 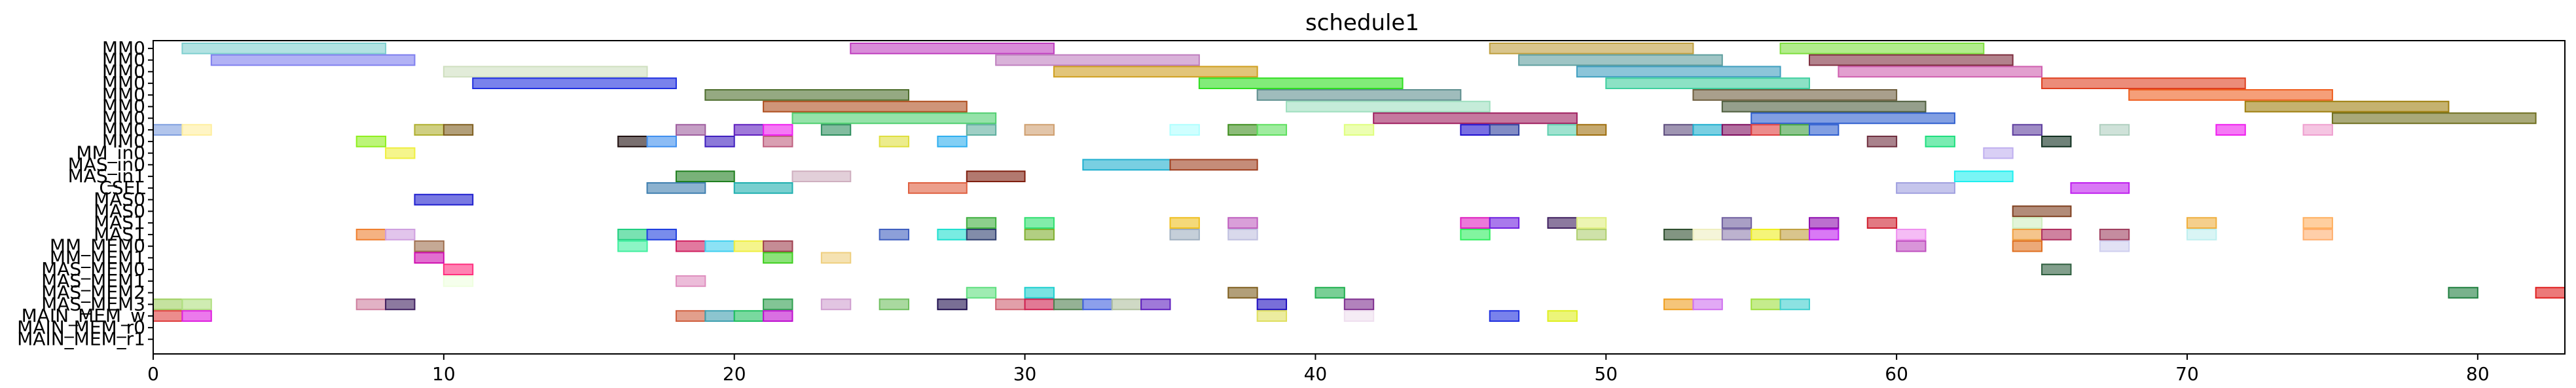 I want to click on y-tick-label: MM_in0, so click(x=110, y=153).